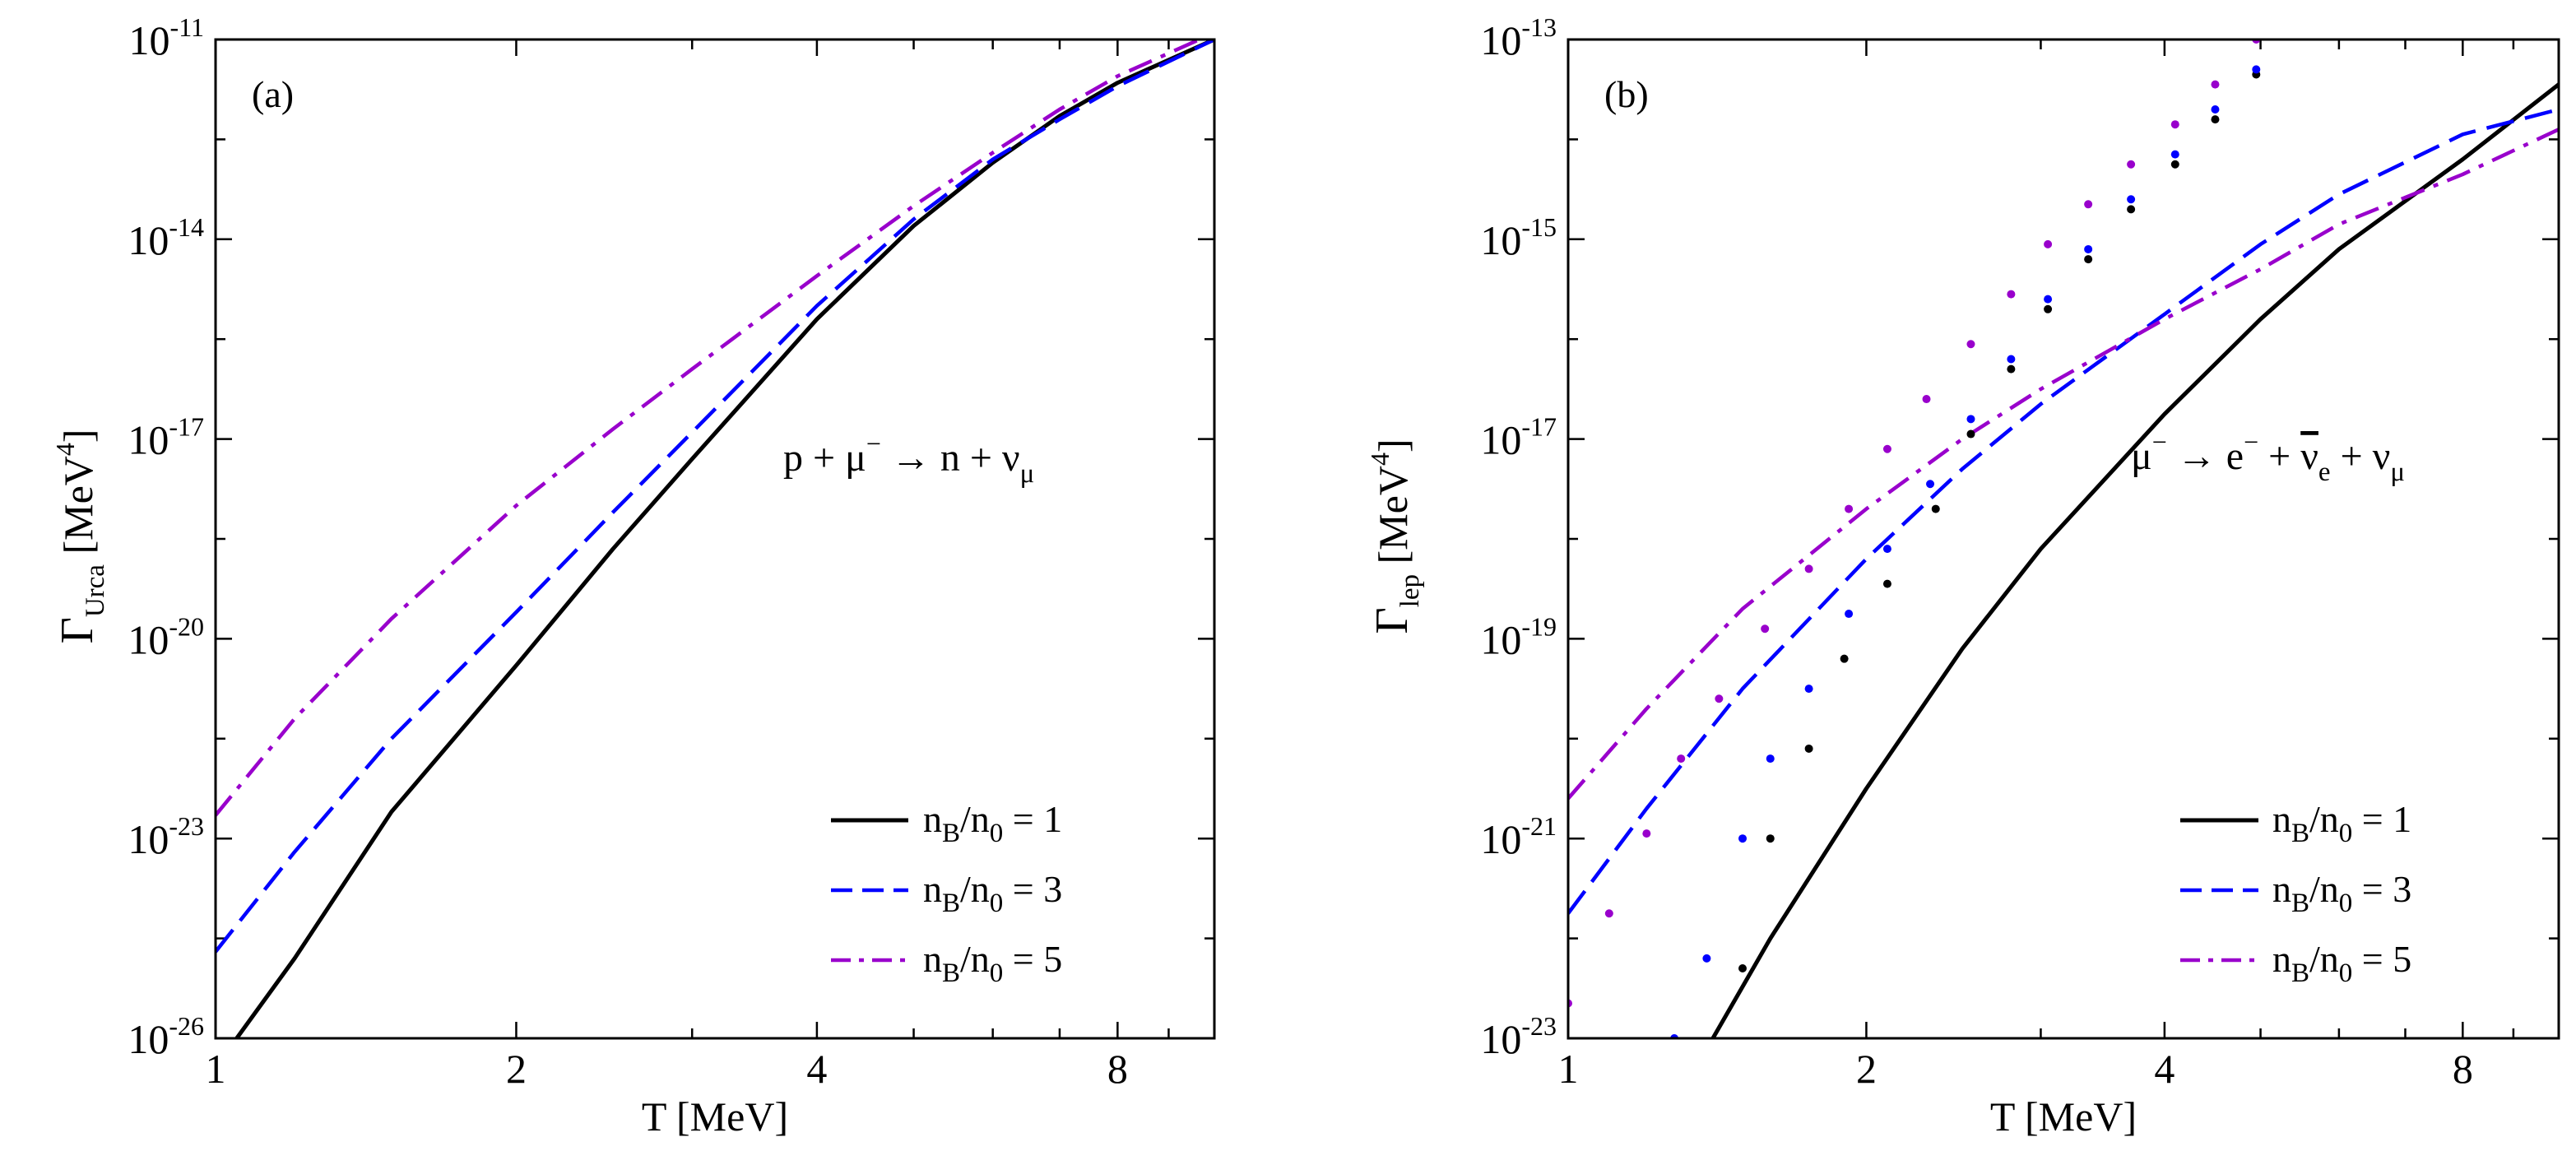 The image size is (2576, 1151). Describe the element at coordinates (1539, 227) in the screenshot. I see `y-tick-exponent: -15` at that location.